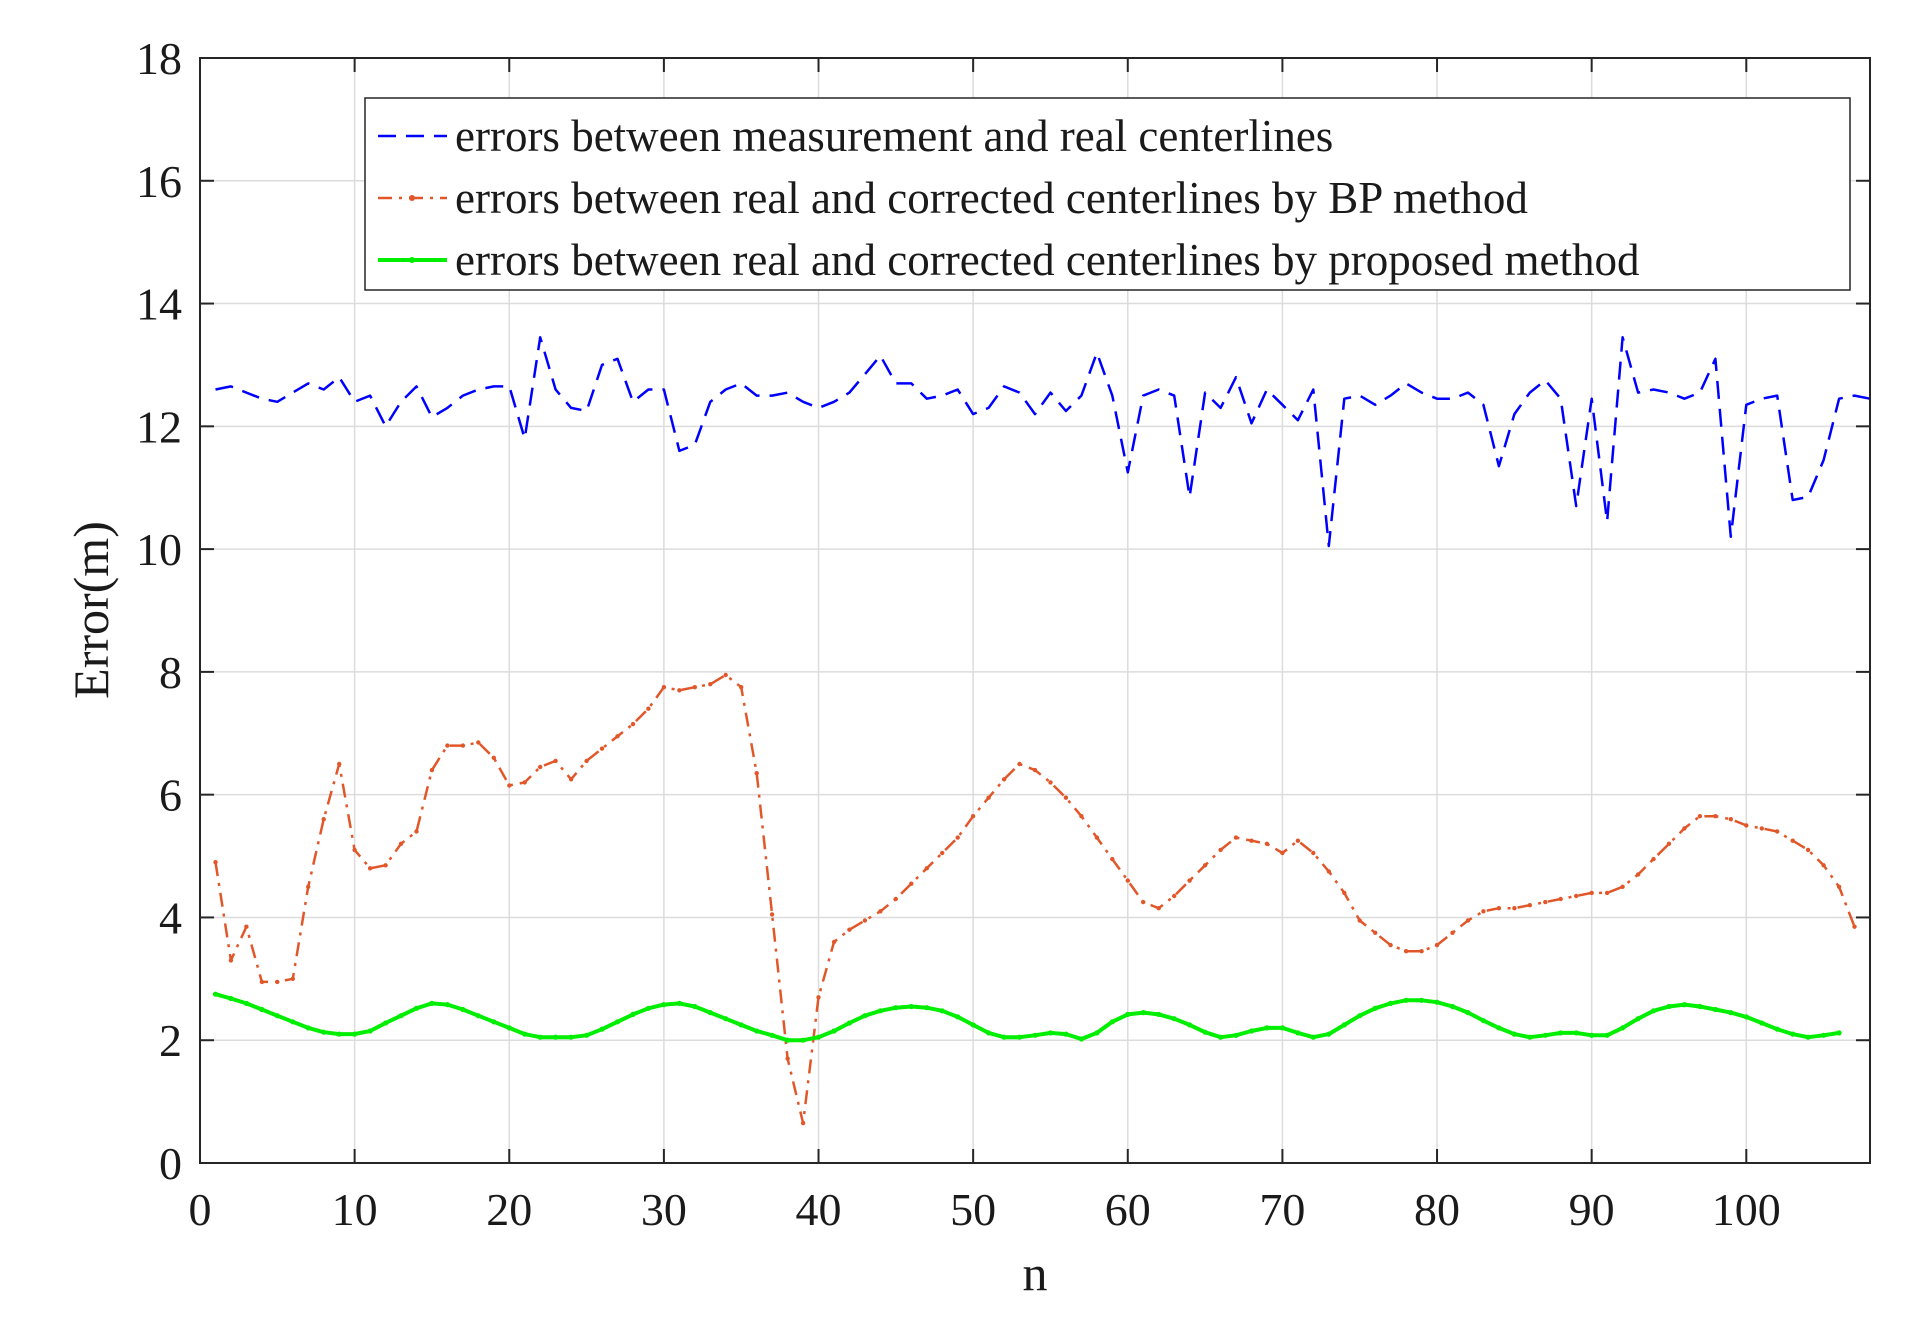 The image size is (1928, 1317). I want to click on y-tick-label: 10, so click(159, 549).